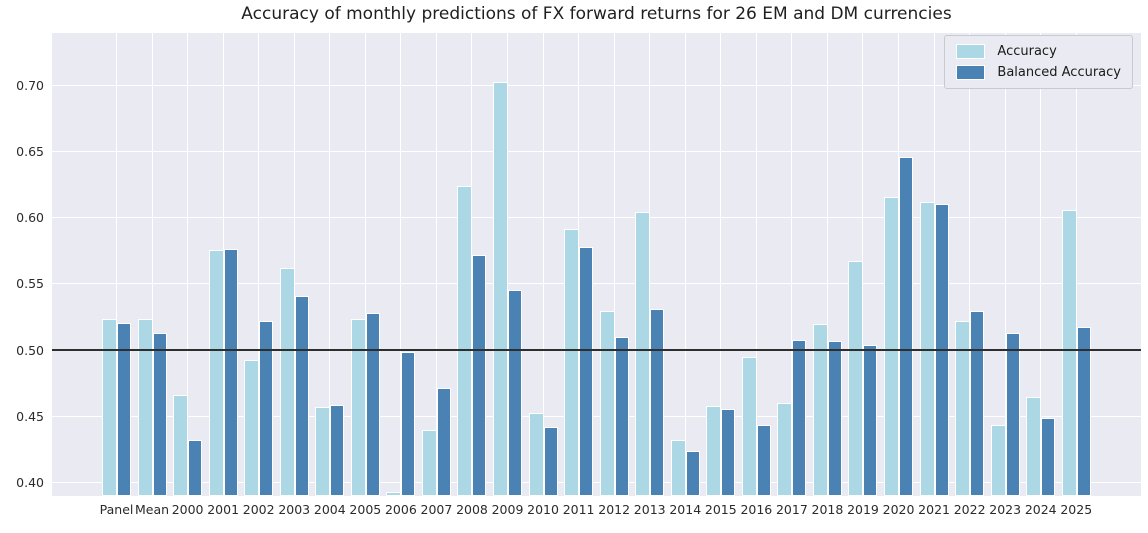  I want to click on bar-accuracy-2022, so click(963, 408).